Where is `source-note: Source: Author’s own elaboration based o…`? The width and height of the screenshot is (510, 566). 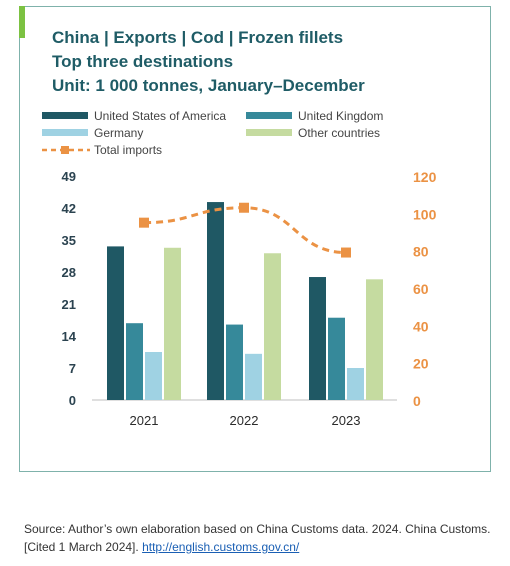
source-note: Source: Author’s own elaboration based o… is located at coordinates (259, 538).